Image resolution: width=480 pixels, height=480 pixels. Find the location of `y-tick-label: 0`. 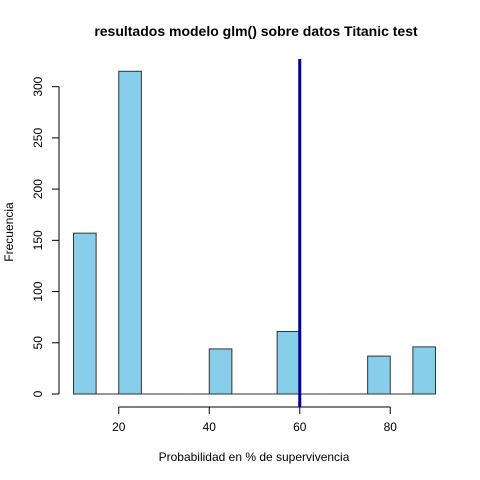

y-tick-label: 0 is located at coordinates (38, 393).